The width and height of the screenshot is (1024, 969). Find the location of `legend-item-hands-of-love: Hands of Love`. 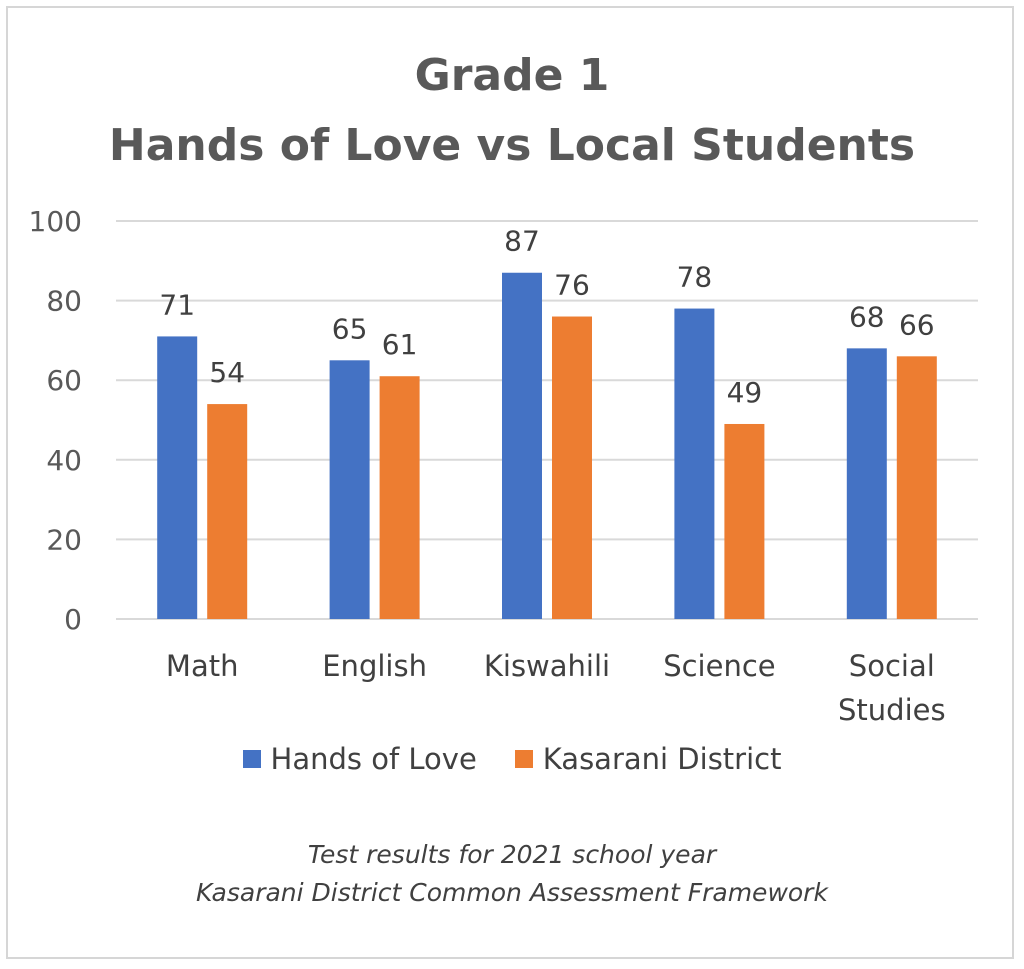

legend-item-hands-of-love: Hands of Love is located at coordinates (359, 759).